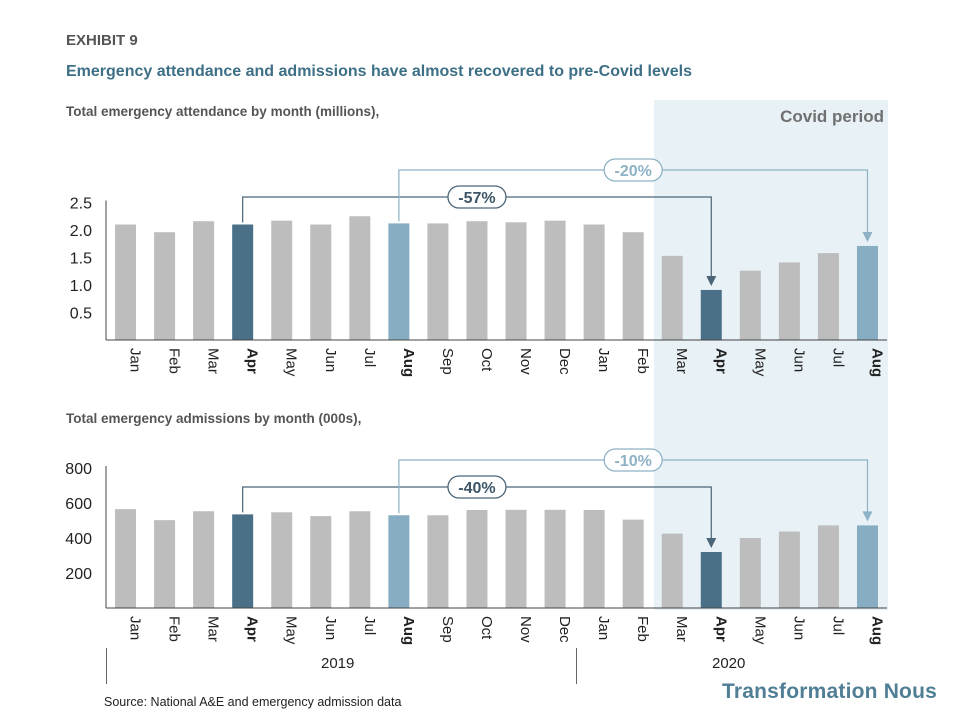 This screenshot has height=720, width=960. Describe the element at coordinates (78, 469) in the screenshot. I see `y-tick-label: 800` at that location.